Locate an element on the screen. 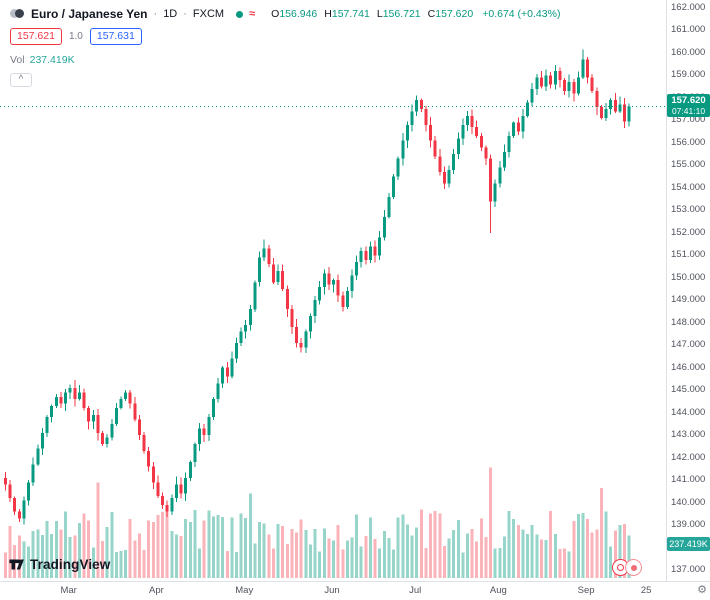 The image size is (710, 600). last-price-axis-label: 157.620 07:41:10 is located at coordinates (688, 106).